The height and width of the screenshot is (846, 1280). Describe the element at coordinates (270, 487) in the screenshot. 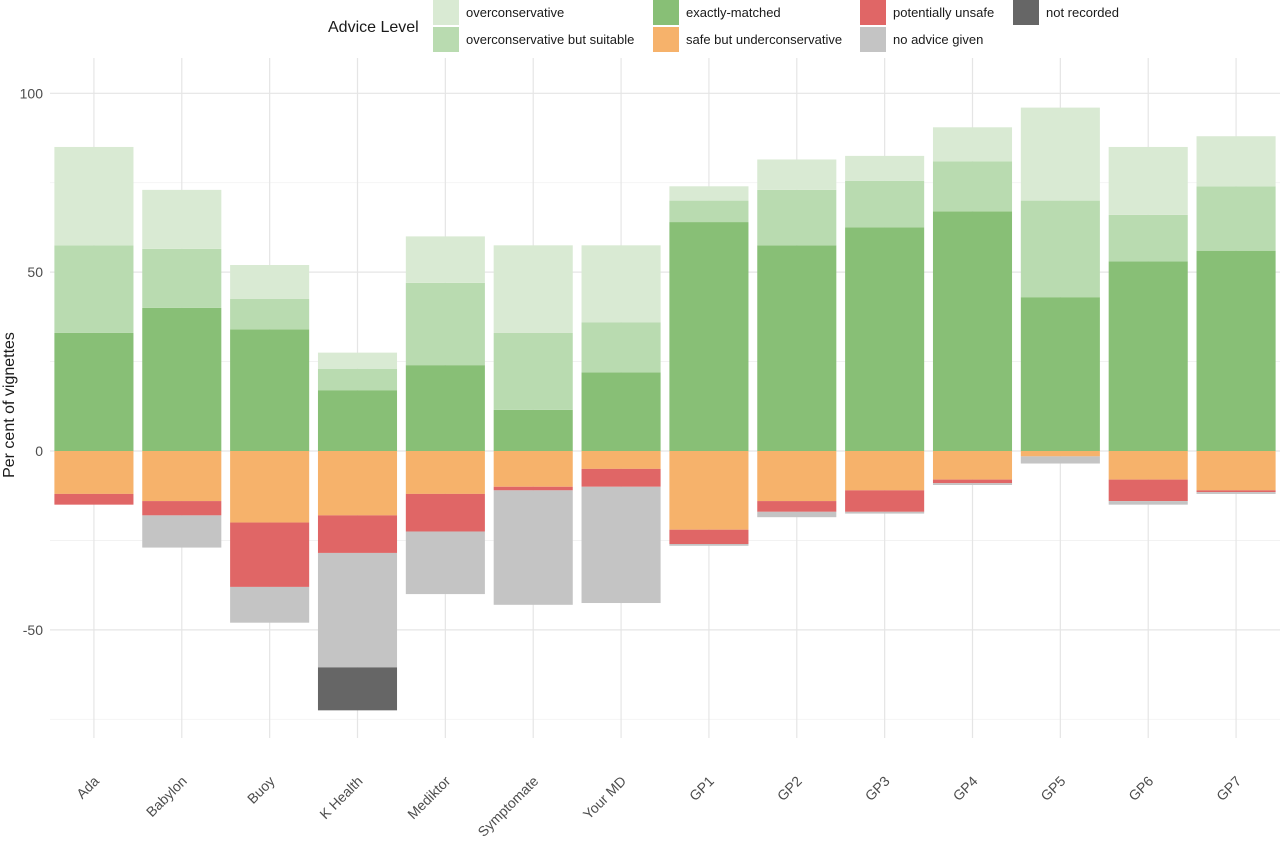

I see `bar-segment-su-buoy` at that location.